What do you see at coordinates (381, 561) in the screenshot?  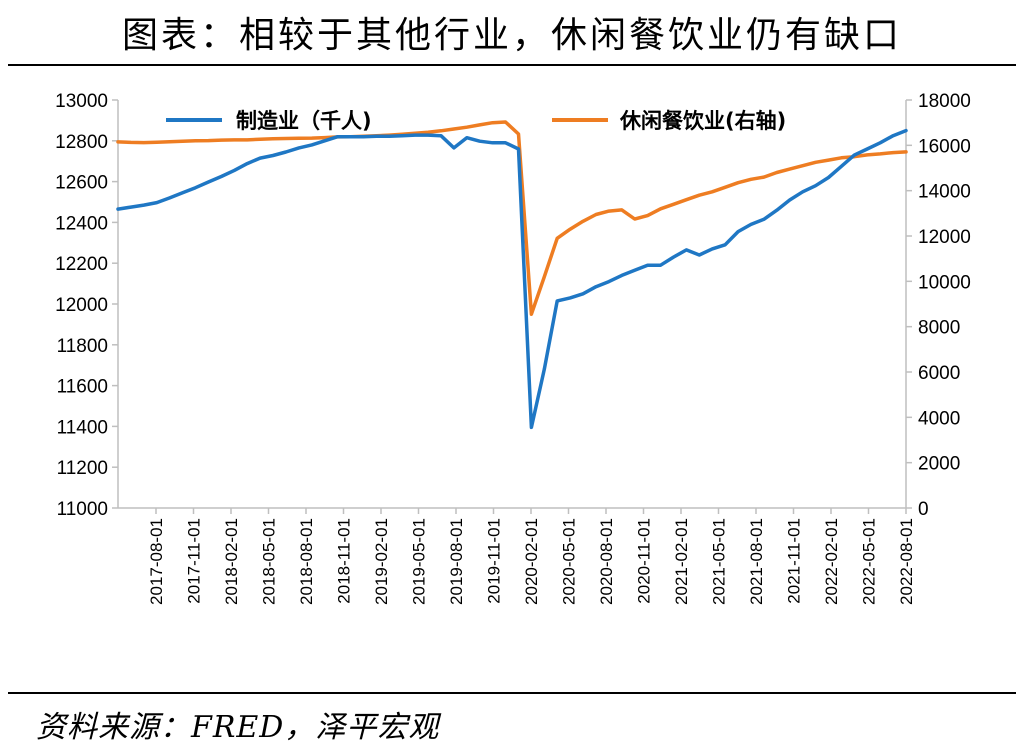 I see `x-tick-label: 2019-02-01` at bounding box center [381, 561].